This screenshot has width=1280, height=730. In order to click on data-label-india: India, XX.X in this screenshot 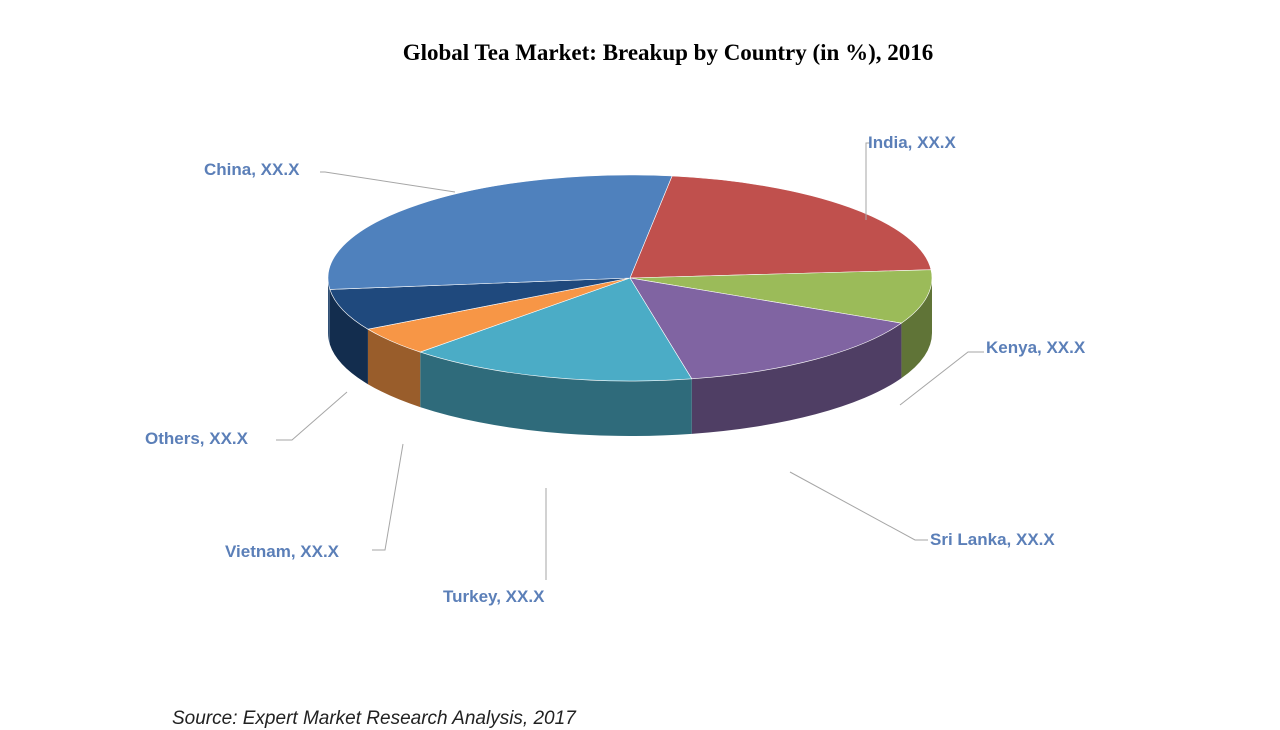, I will do `click(912, 142)`.